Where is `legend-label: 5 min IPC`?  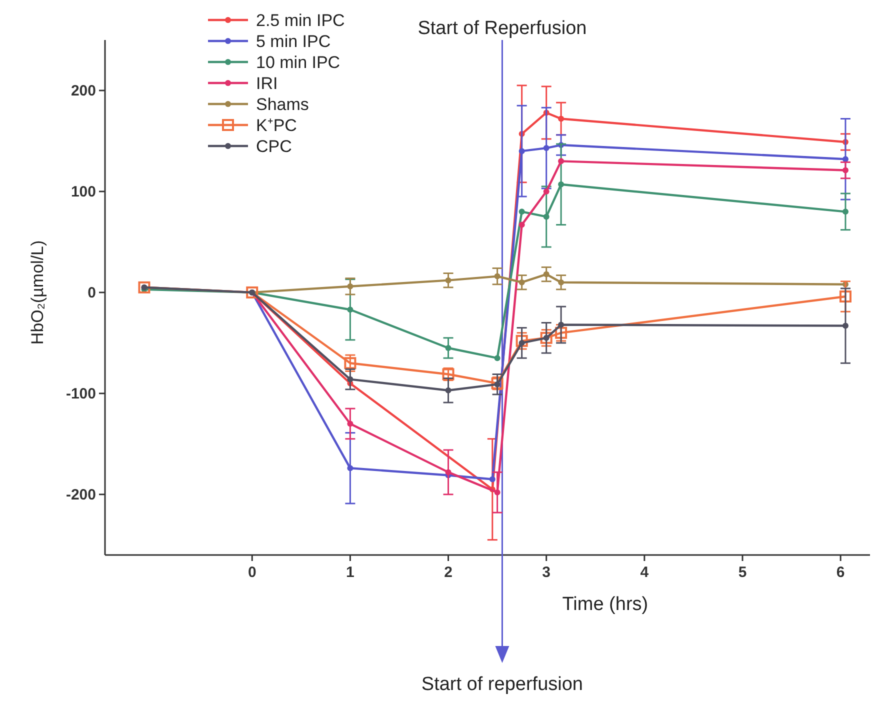 legend-label: 5 min IPC is located at coordinates (293, 41).